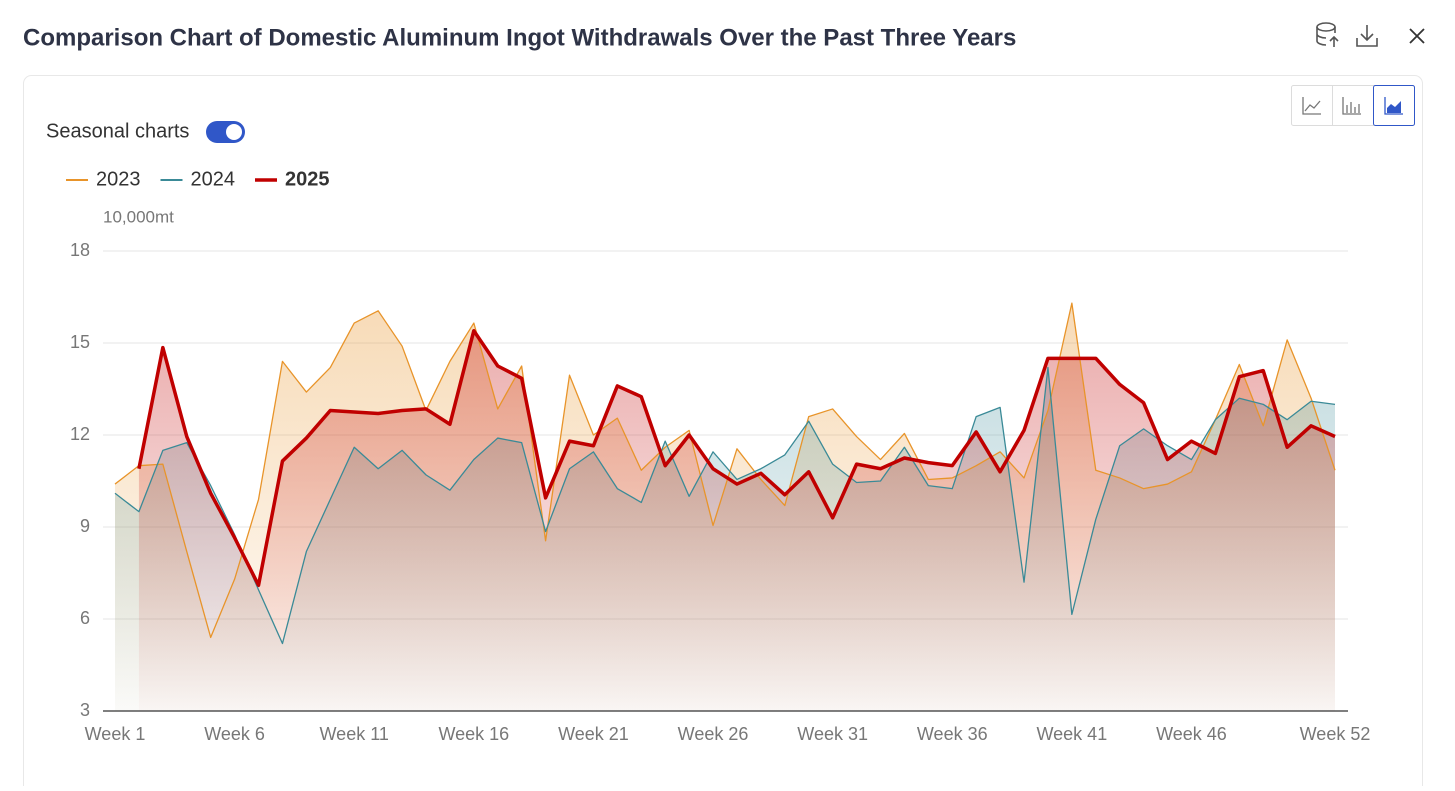  Describe the element at coordinates (80, 250) in the screenshot. I see `y-tick-label: 18` at that location.